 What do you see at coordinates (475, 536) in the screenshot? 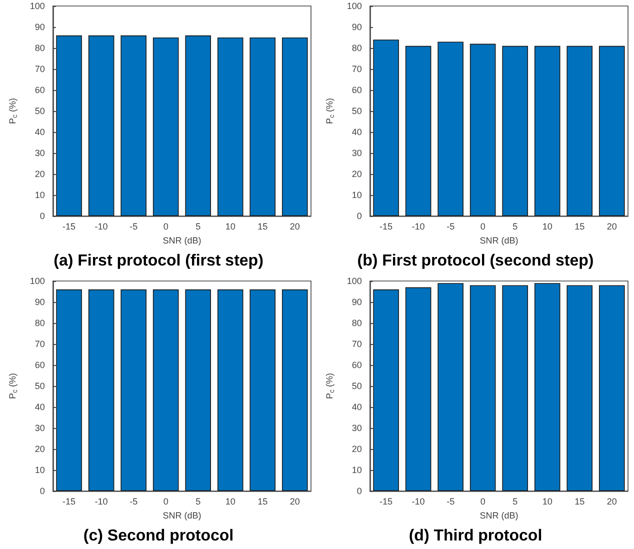
I see `text: (d) Third protocol` at bounding box center [475, 536].